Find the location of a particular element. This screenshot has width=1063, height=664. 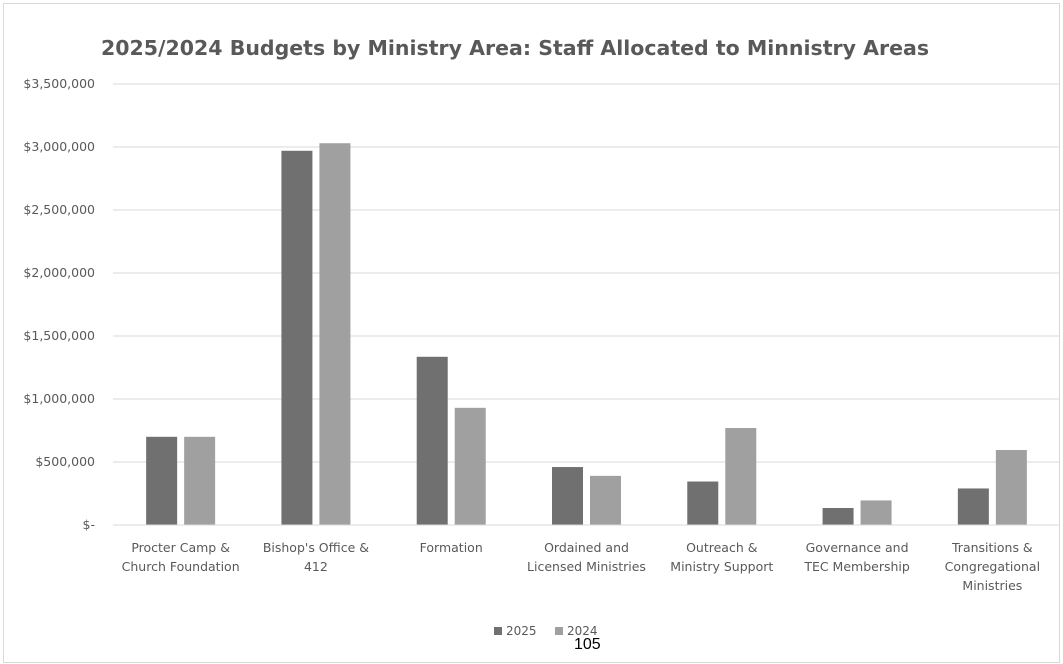

legend-swatch-2025 is located at coordinates (498, 631).